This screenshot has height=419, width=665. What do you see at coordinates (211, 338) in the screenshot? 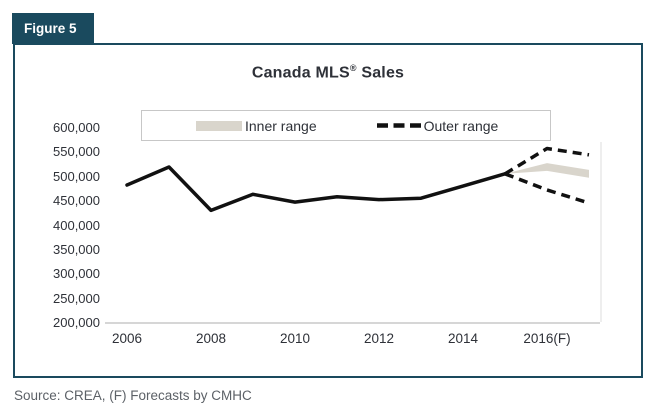
I see `x-axis-tick-label: 2008` at bounding box center [211, 338].